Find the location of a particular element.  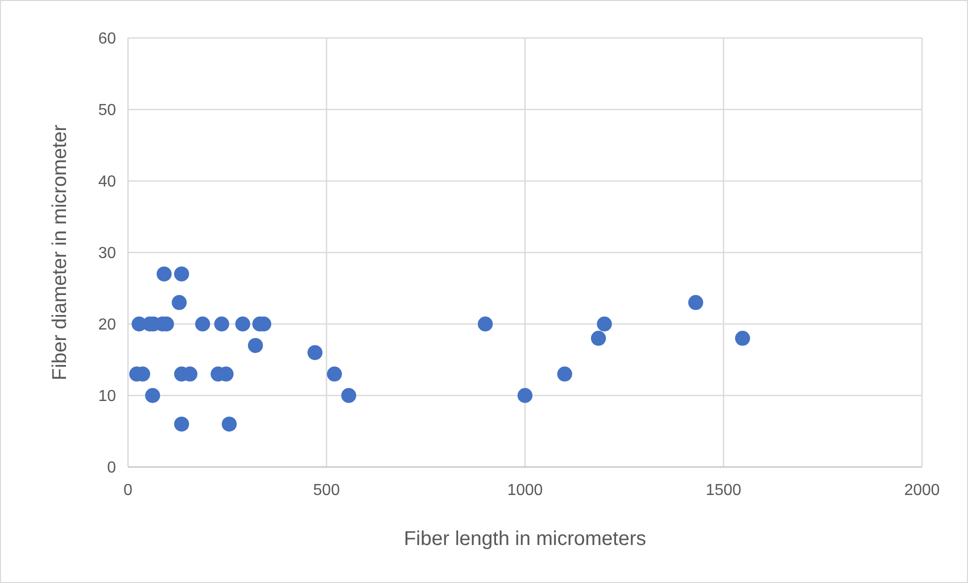

x-axis-title: Fiber length in micrometers is located at coordinates (525, 539).